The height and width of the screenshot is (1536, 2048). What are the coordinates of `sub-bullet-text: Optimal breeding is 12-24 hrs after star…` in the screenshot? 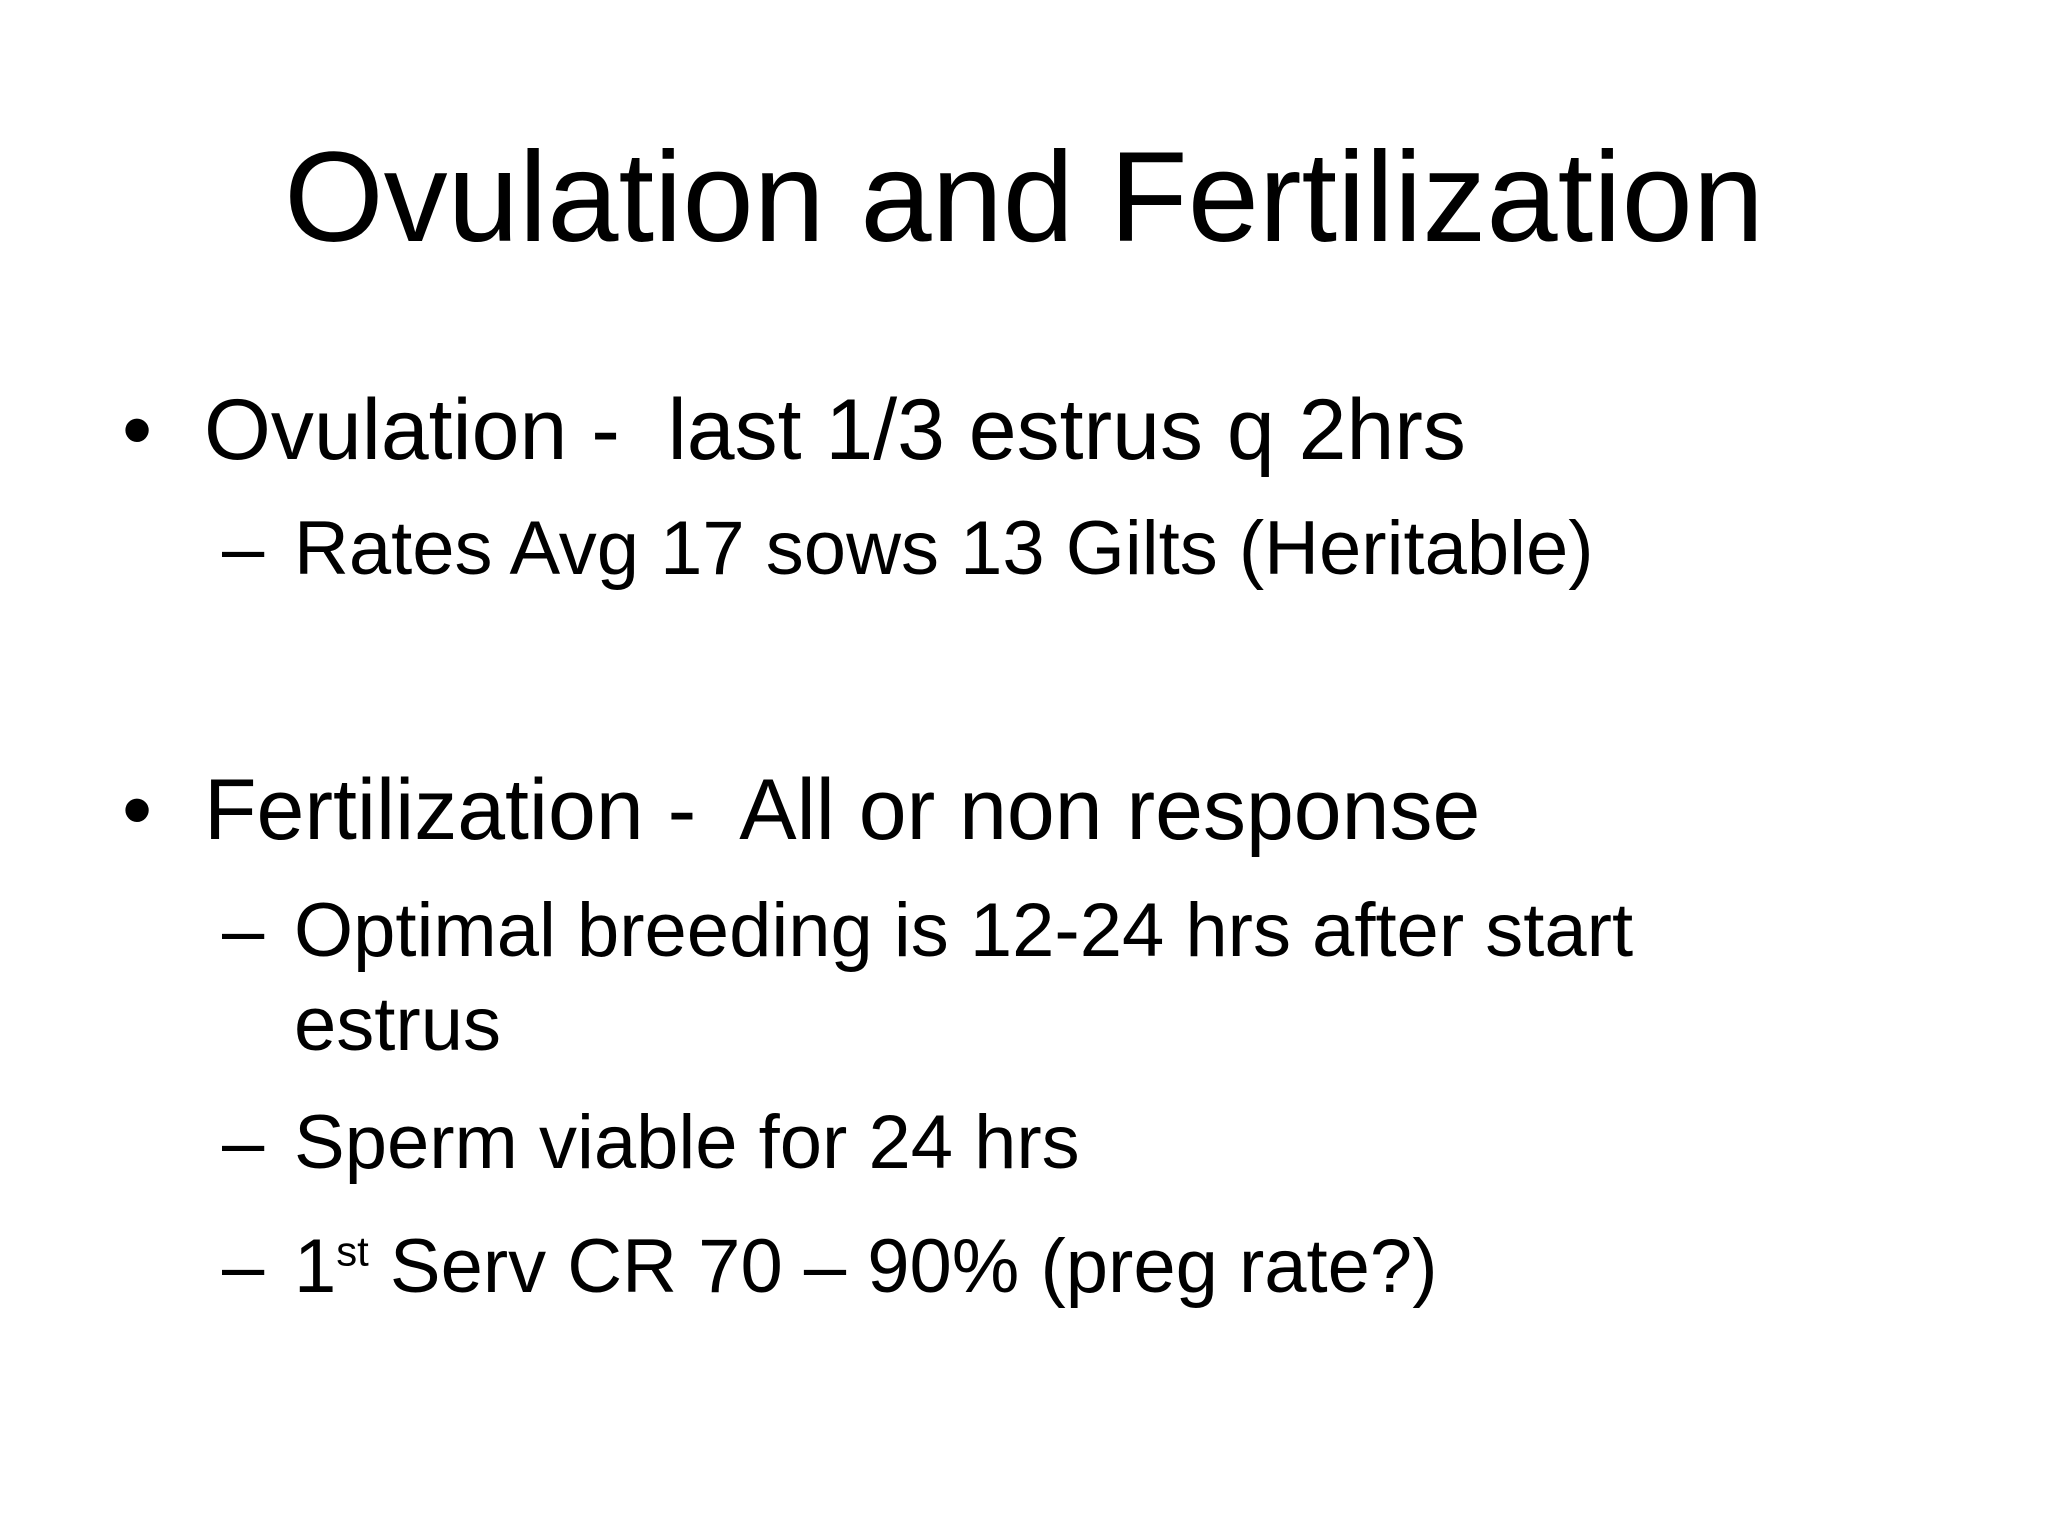 It's located at (964, 977).